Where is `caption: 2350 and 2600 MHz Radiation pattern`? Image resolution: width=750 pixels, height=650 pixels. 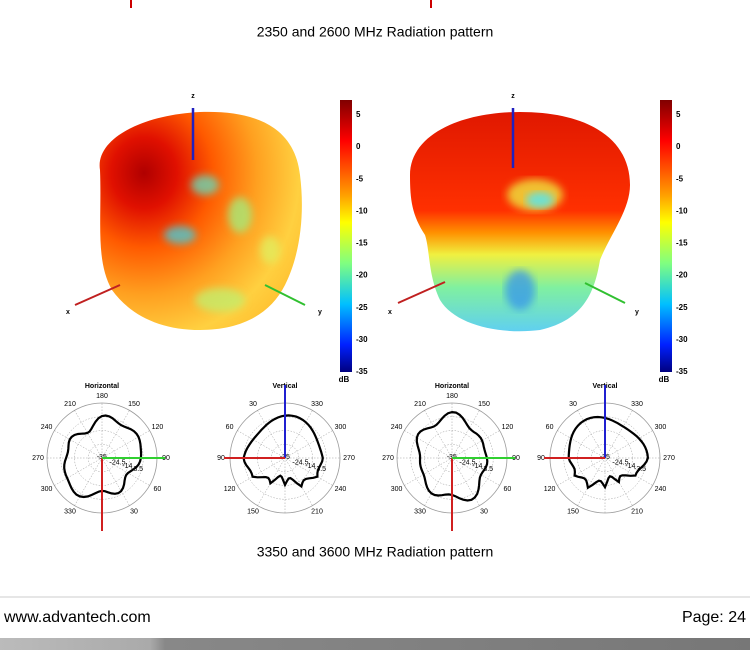 caption: 2350 and 2600 MHz Radiation pattern is located at coordinates (375, 32).